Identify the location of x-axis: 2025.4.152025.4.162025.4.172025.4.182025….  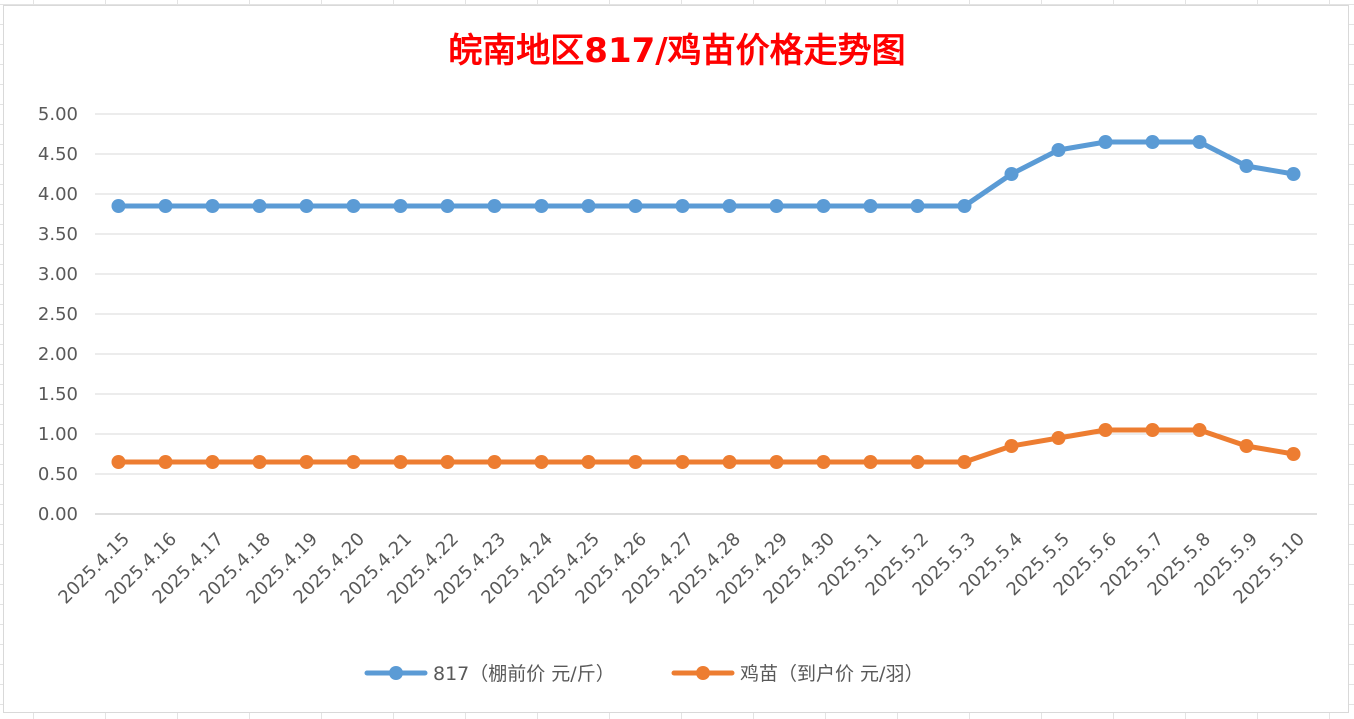
(681, 569).